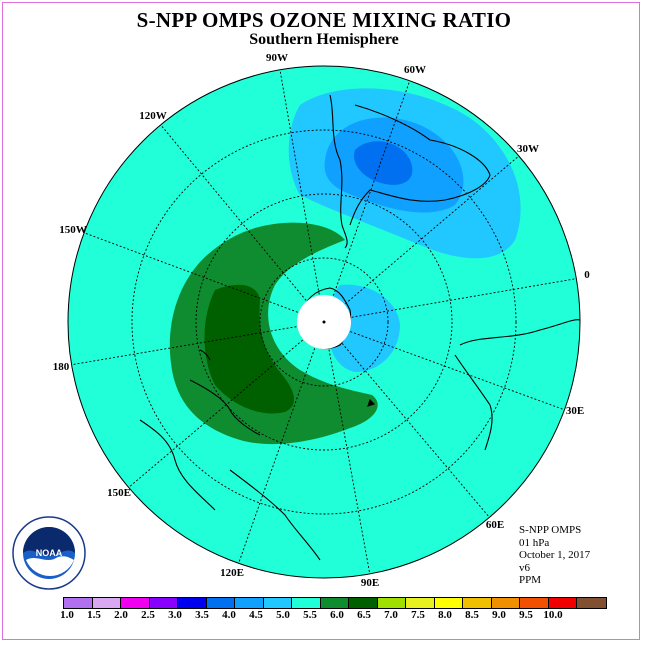 This screenshot has width=648, height=648. What do you see at coordinates (324, 20) in the screenshot?
I see `map-title: S-NPP OMPS OZONE MIXING RATIO` at bounding box center [324, 20].